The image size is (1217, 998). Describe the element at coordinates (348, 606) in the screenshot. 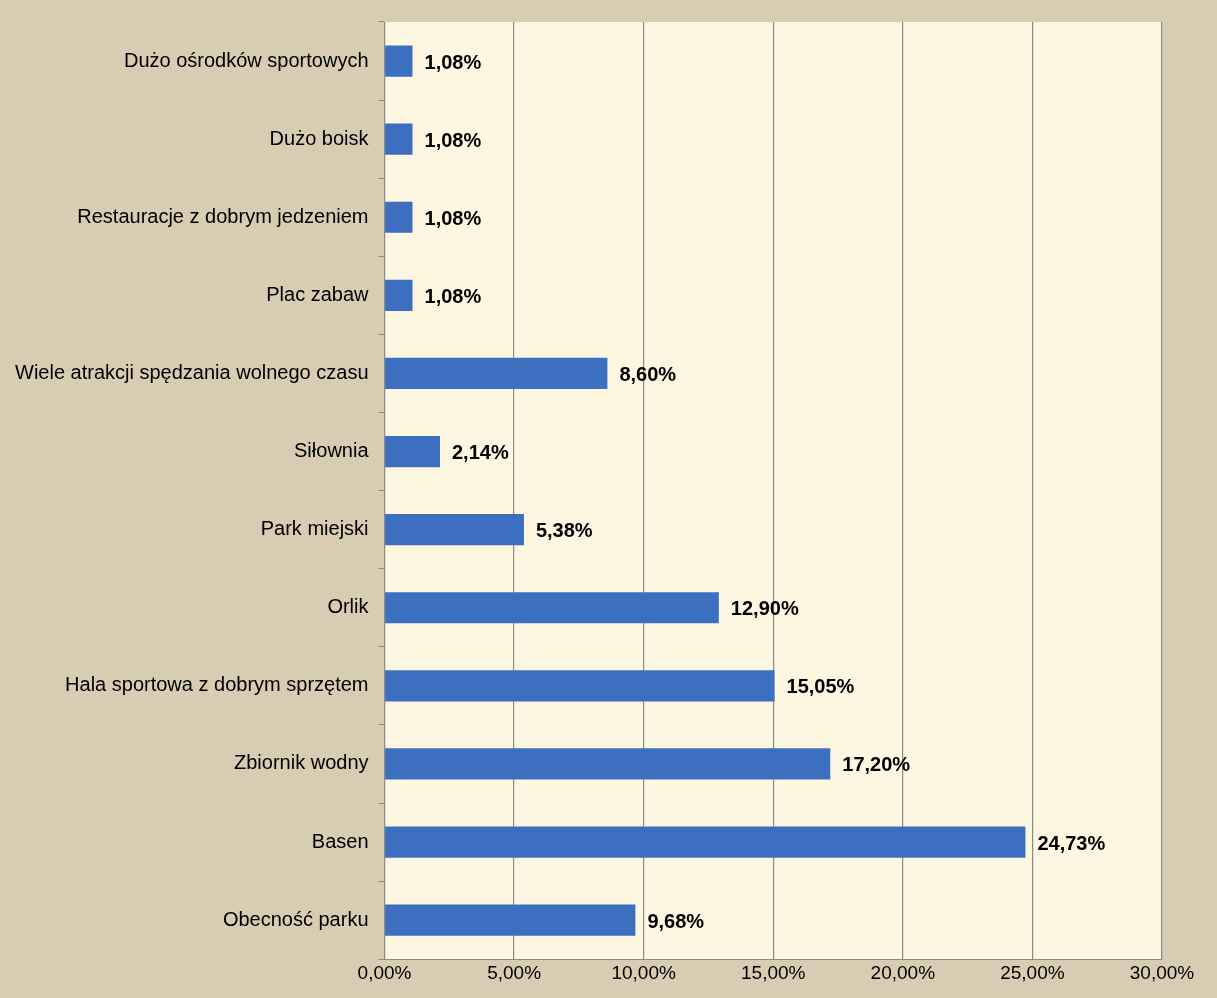

I see `y-tick-label: Orlik` at that location.